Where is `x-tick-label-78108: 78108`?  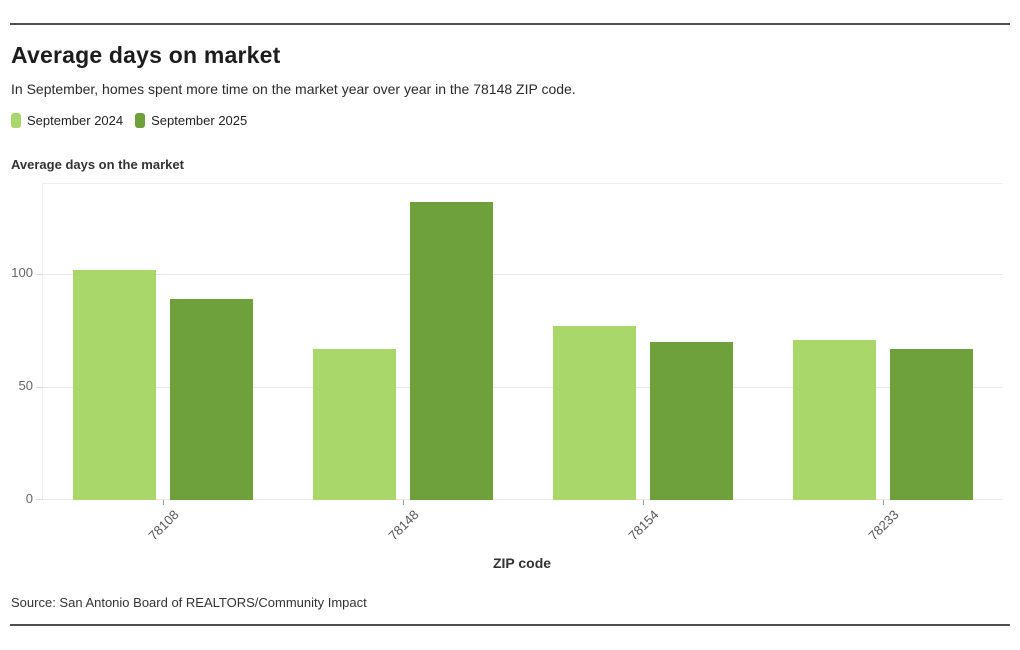 x-tick-label-78108: 78108 is located at coordinates (163, 525).